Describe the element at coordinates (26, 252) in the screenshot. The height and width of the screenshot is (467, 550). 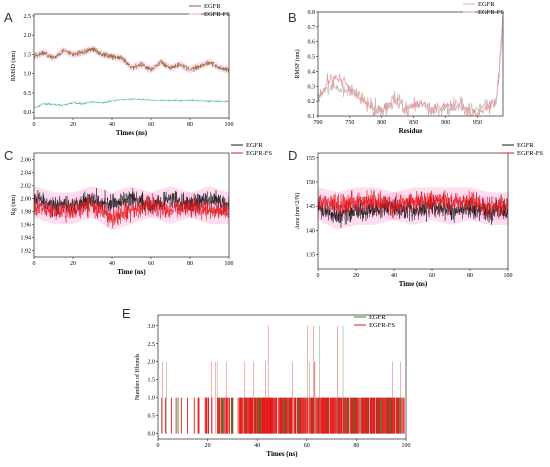
I see `y-tick-label: 1.92` at that location.